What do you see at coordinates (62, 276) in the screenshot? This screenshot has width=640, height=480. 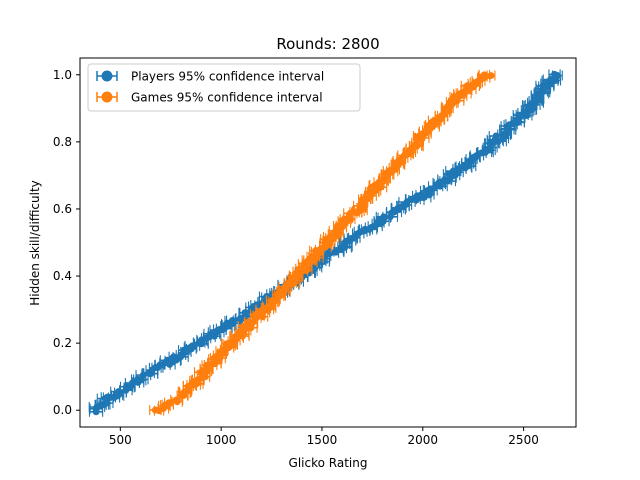 I see `y-tick-label: 0.4` at bounding box center [62, 276].